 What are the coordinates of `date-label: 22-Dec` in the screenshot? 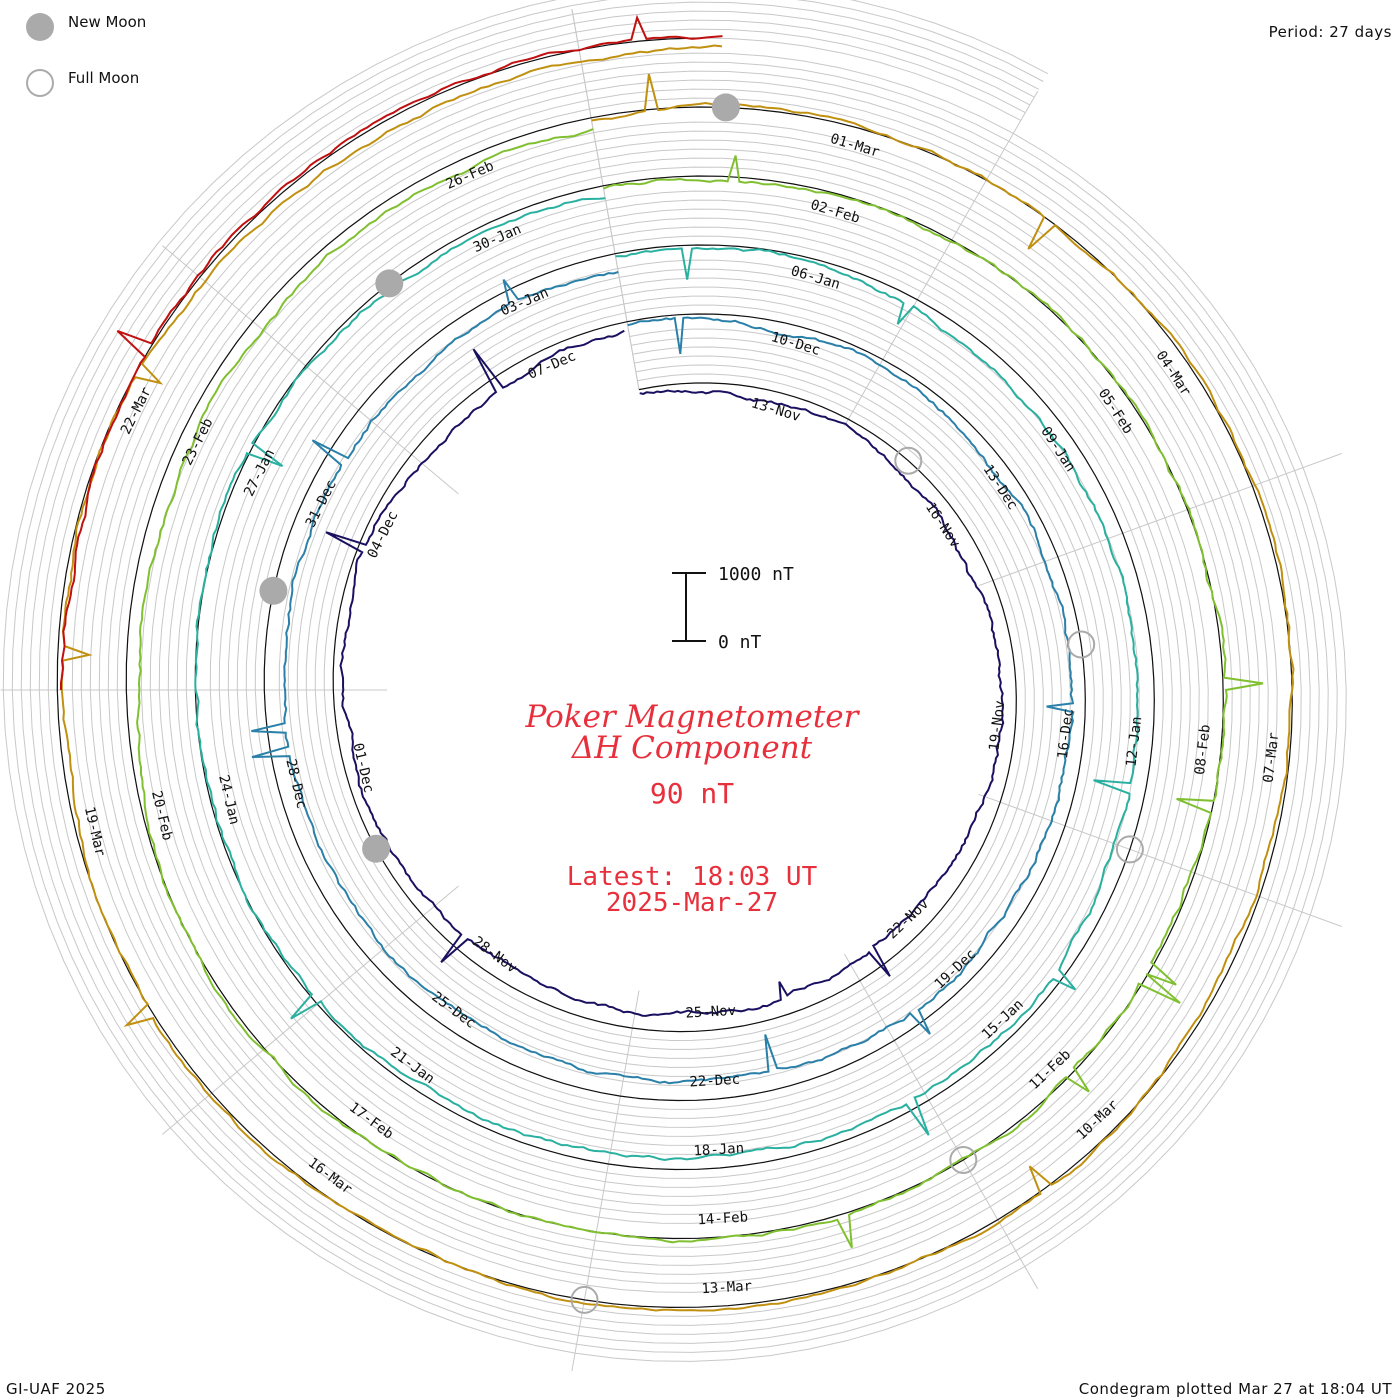 It's located at (714, 1081).